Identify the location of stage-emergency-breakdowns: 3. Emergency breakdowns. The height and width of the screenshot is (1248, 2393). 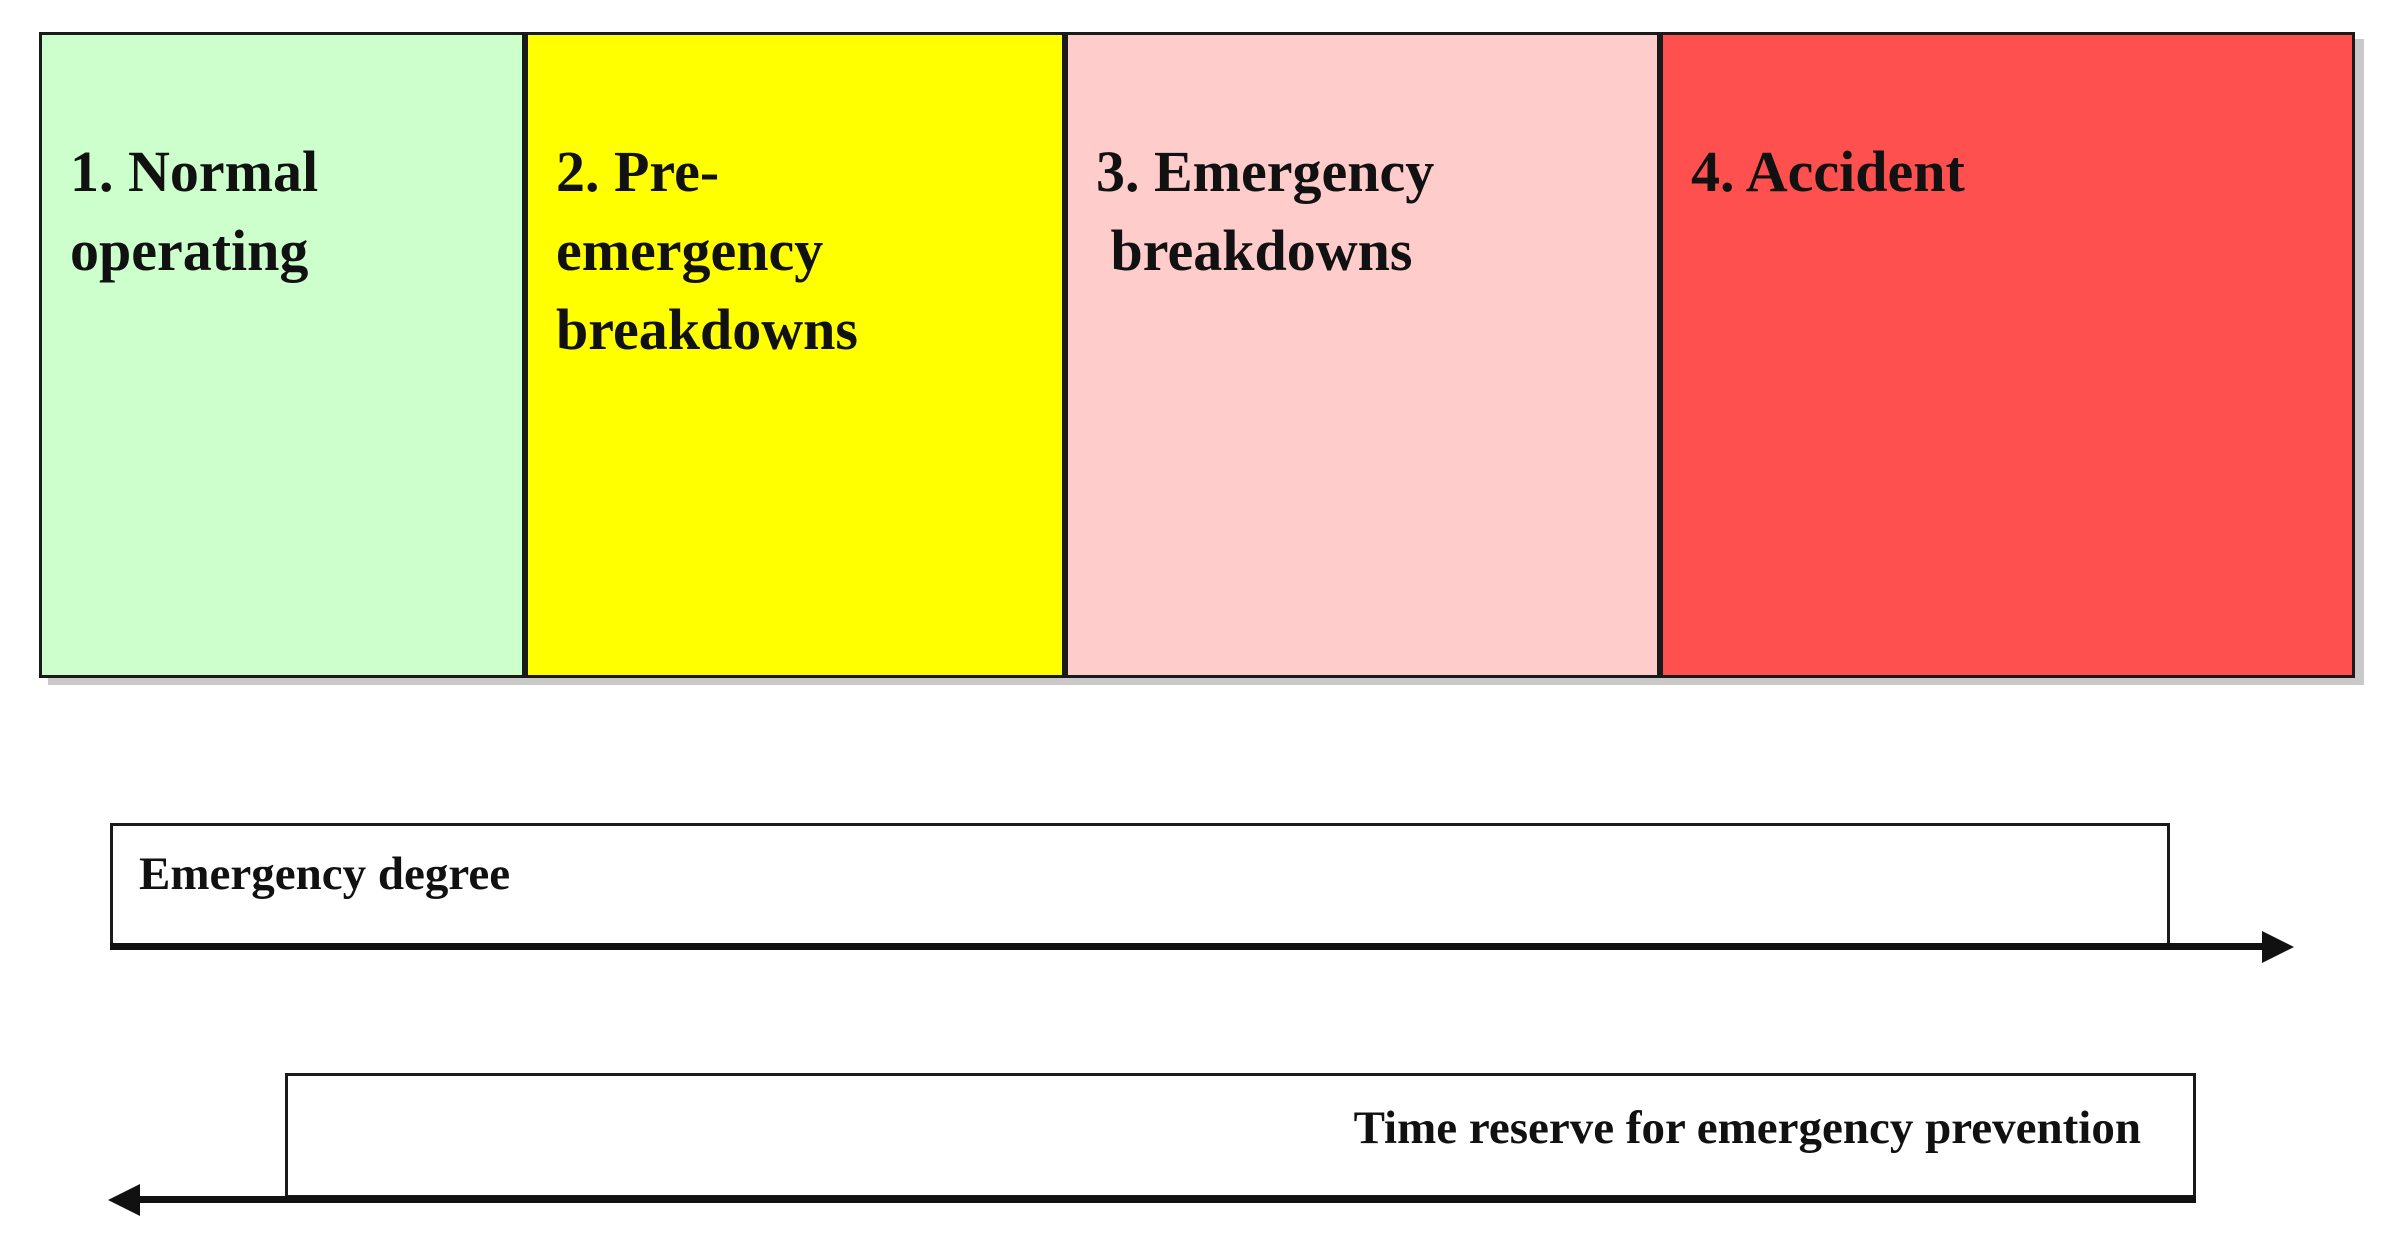
(1362, 355).